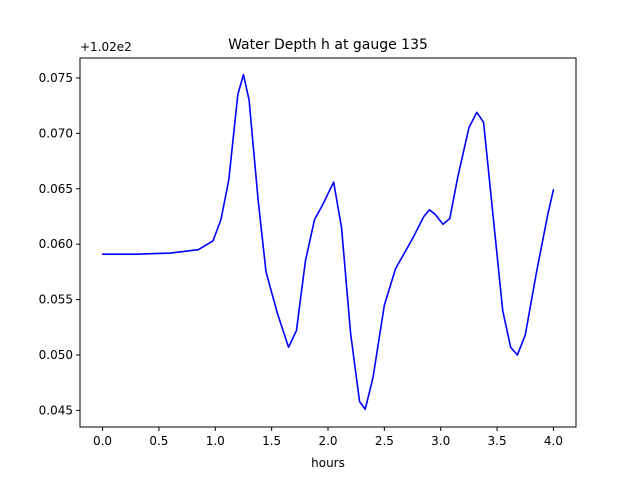  Describe the element at coordinates (106, 47) in the screenshot. I see `y-offset-label: +1.02e2` at that location.